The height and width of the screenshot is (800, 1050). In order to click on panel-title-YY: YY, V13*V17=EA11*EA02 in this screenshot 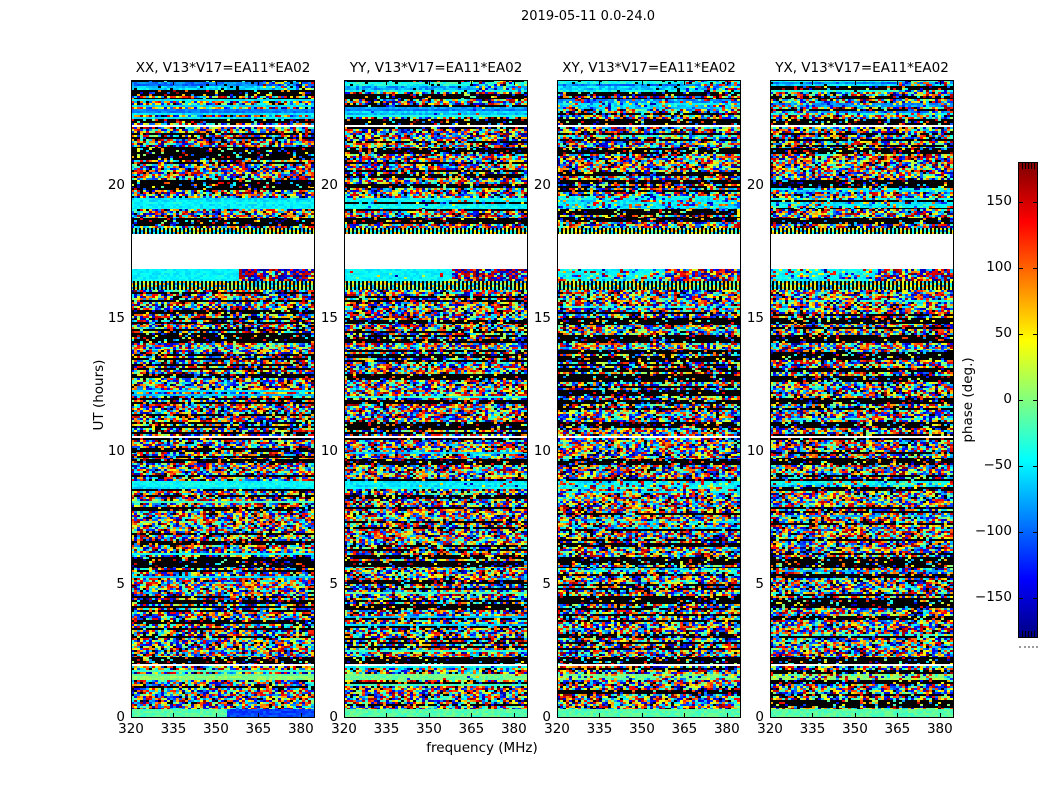, I will do `click(436, 68)`.